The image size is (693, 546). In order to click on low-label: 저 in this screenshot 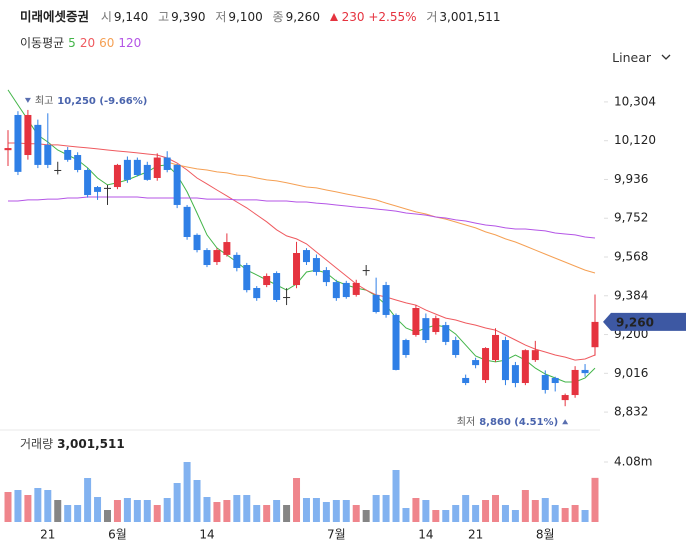, I will do `click(221, 17)`.